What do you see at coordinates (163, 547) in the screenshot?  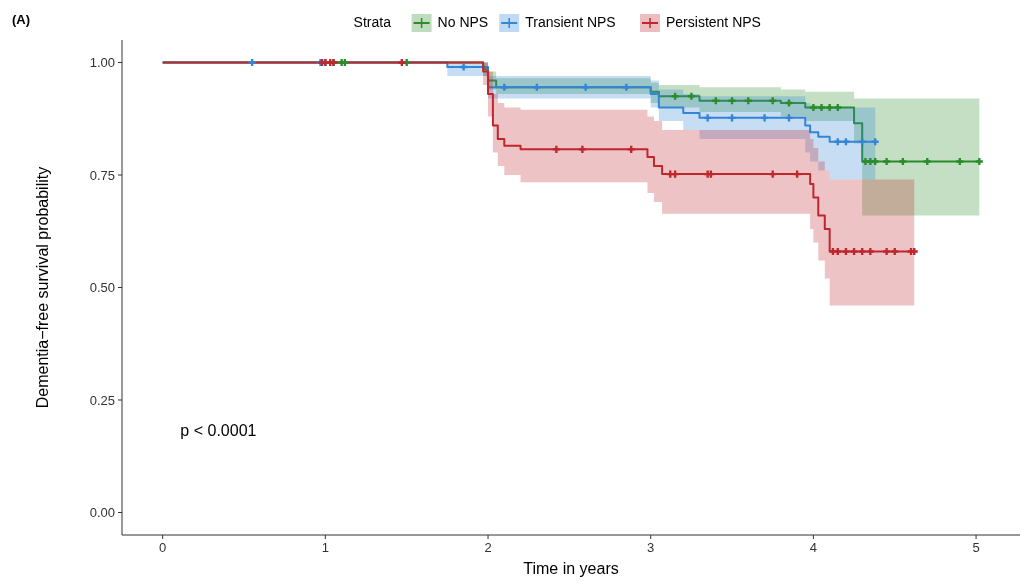 I see `x-tick-label: 0` at bounding box center [163, 547].